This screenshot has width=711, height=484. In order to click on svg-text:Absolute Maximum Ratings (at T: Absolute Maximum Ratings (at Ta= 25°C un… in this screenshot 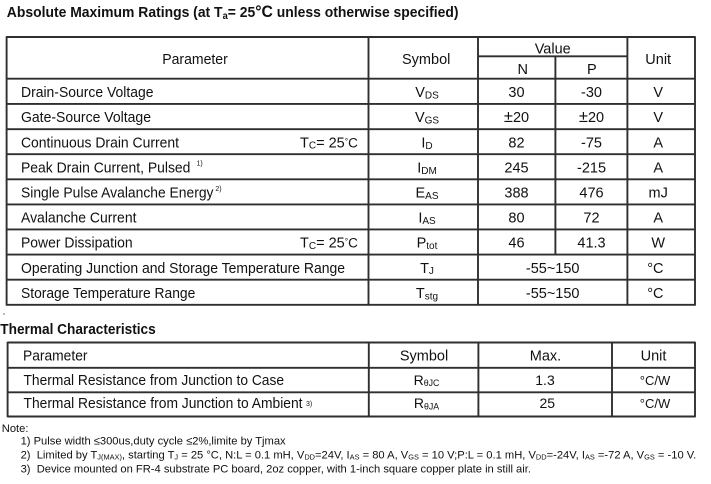, I will do `click(233, 12)`.